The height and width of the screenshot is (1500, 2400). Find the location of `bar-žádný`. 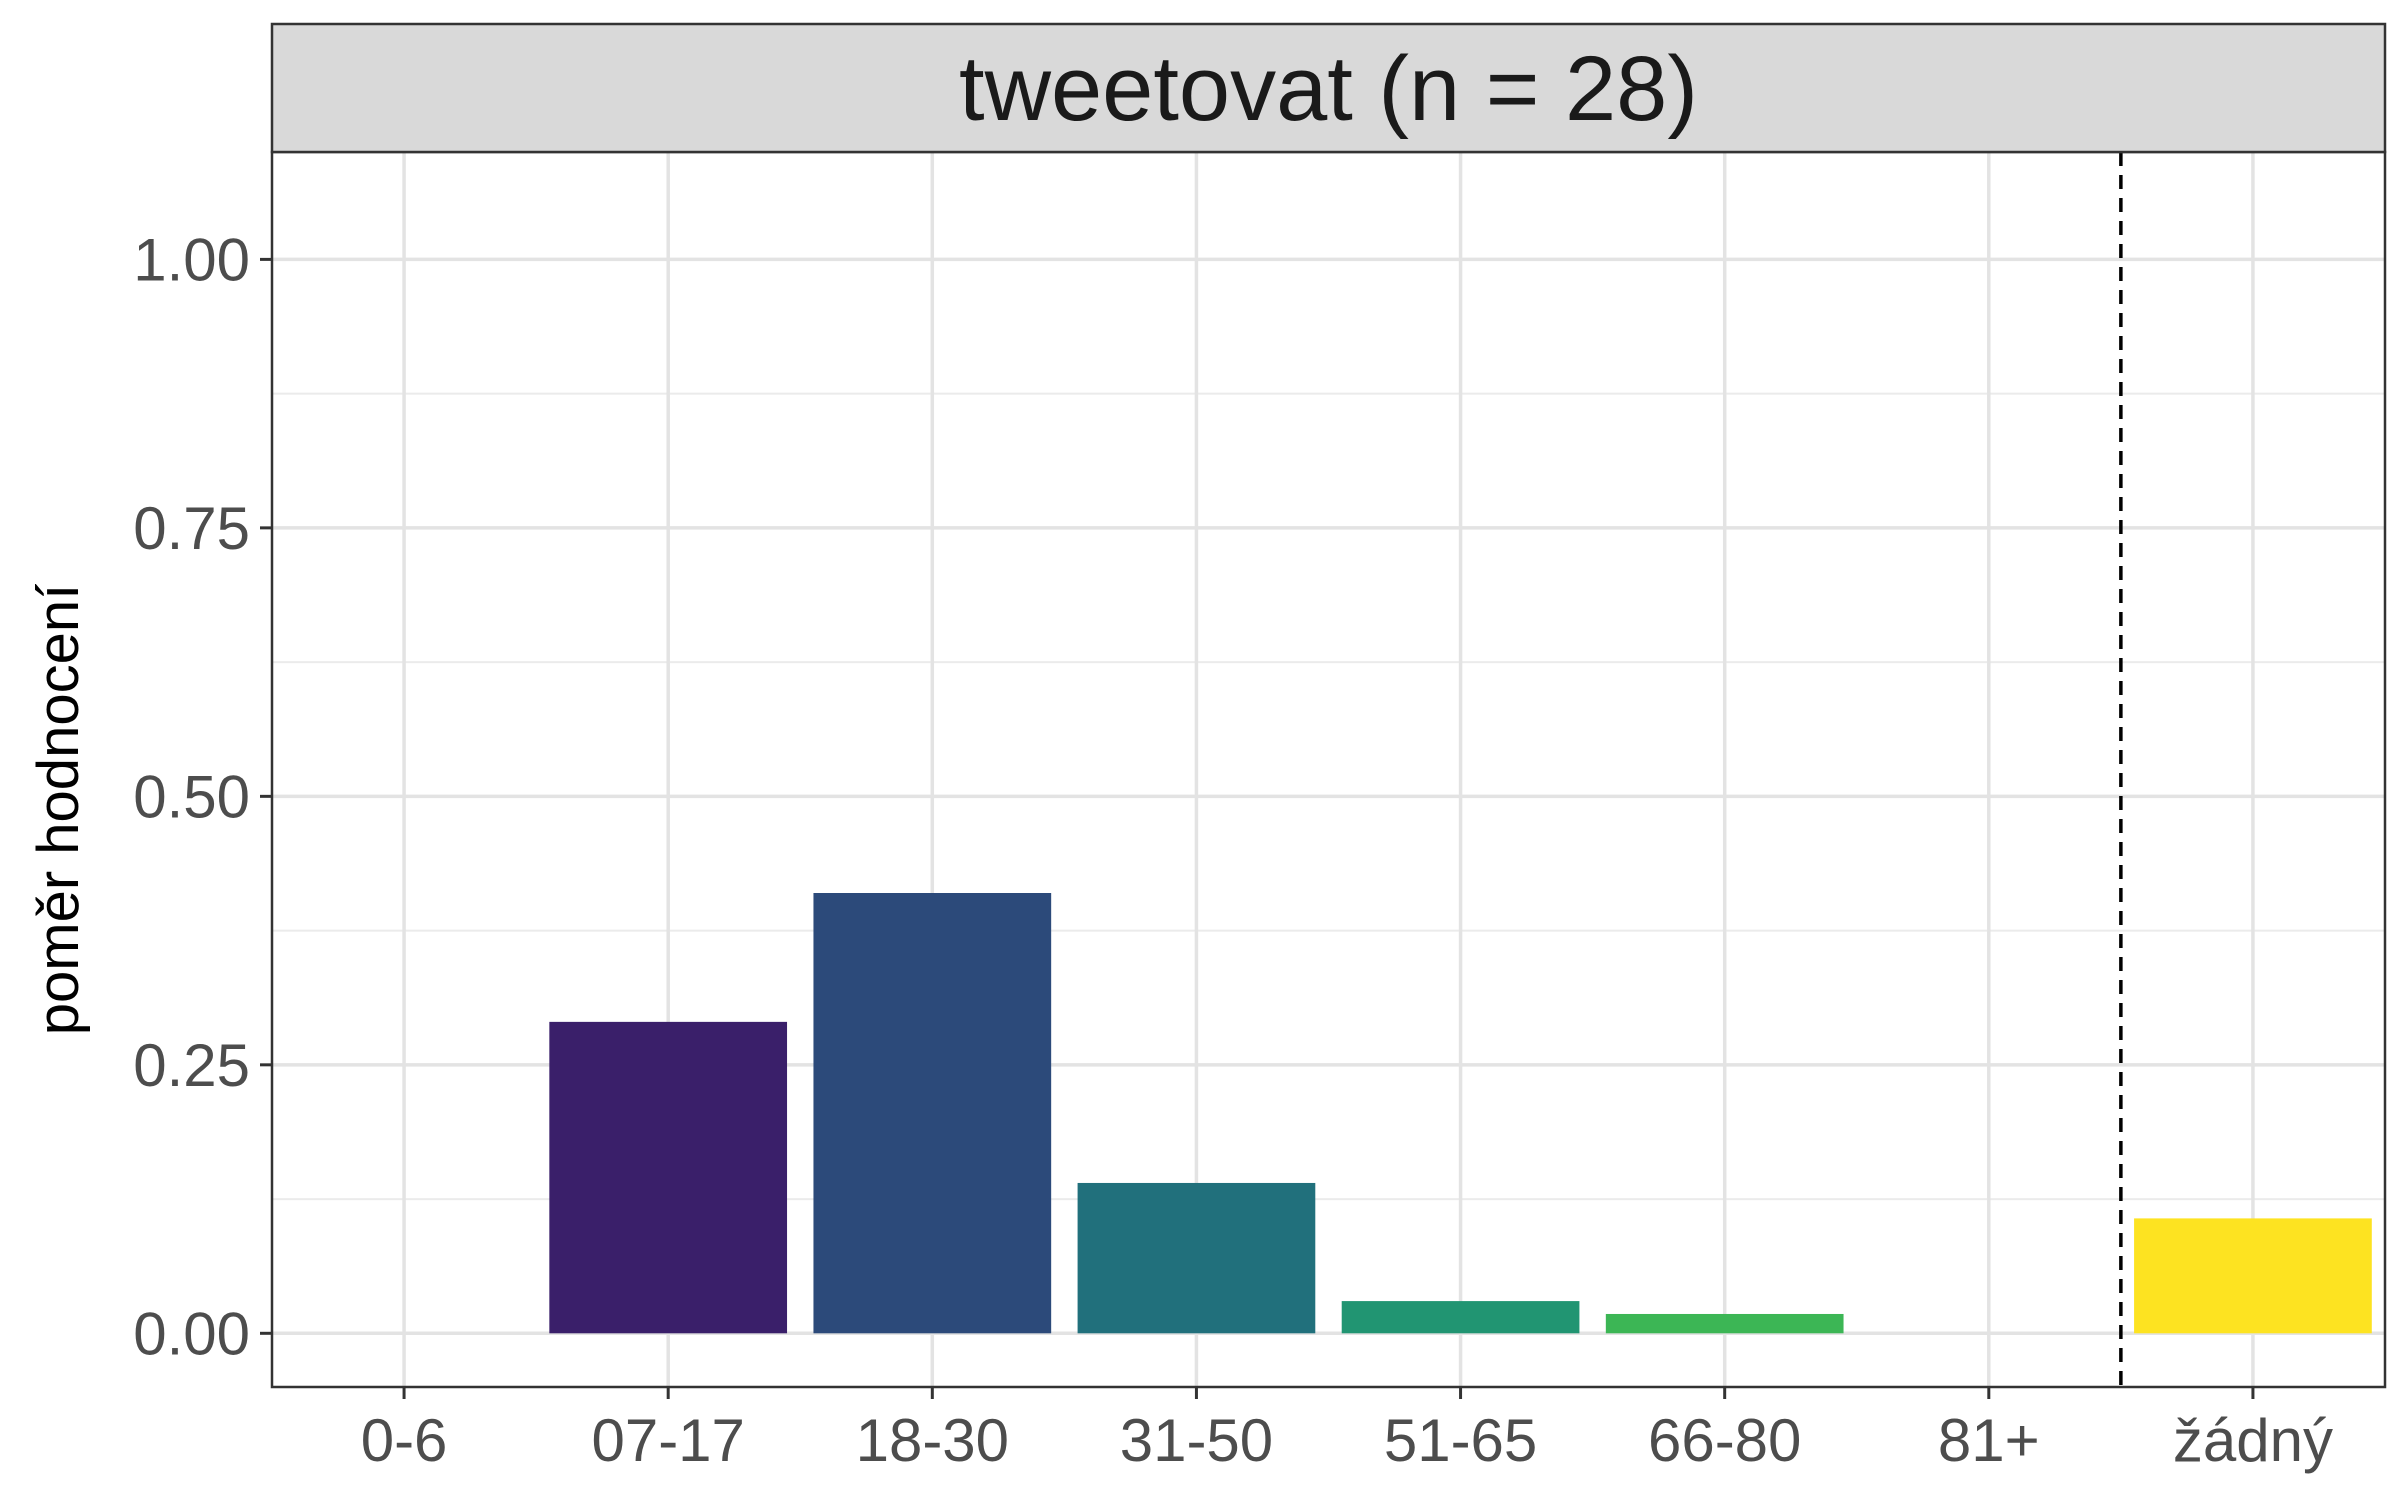

bar-žádný is located at coordinates (2253, 1276).